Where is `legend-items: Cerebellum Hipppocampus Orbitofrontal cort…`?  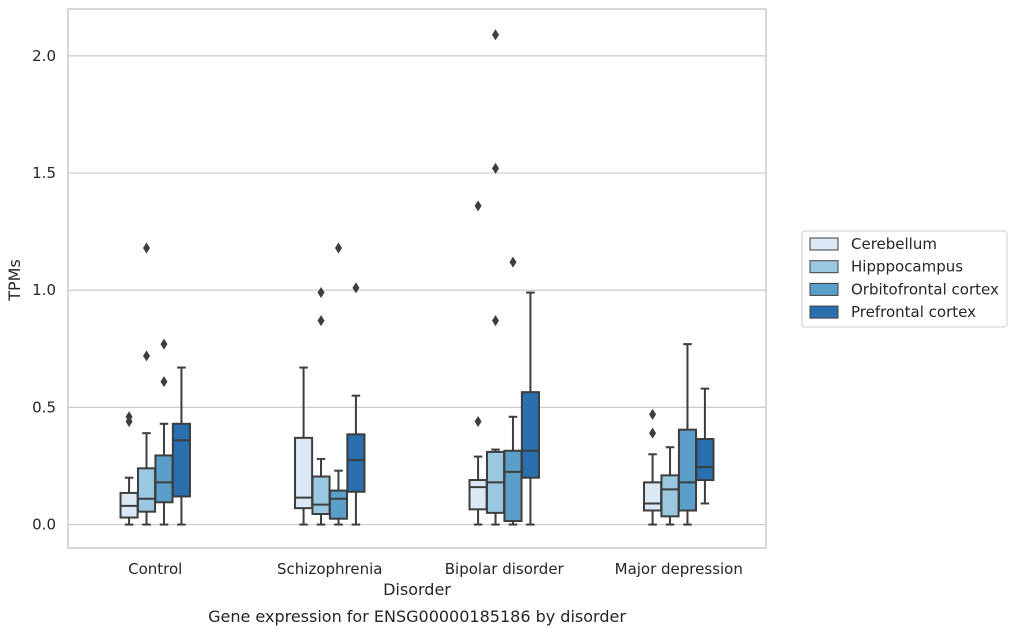
legend-items: Cerebellum Hipppocampus Orbitofrontal cort… is located at coordinates (904, 278).